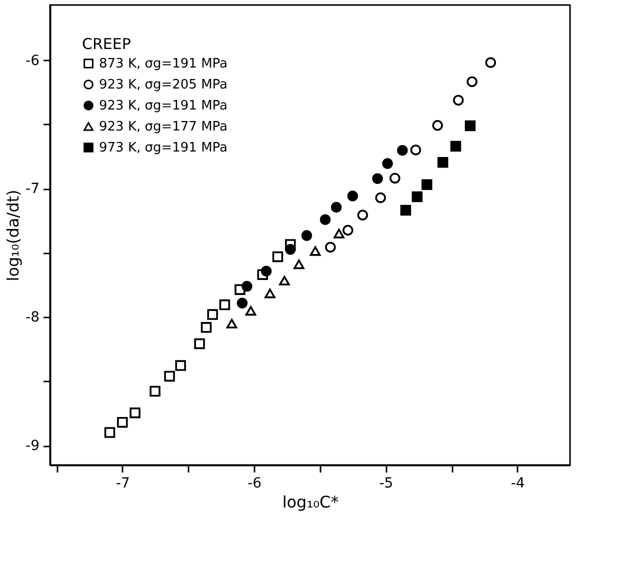  Describe the element at coordinates (163, 64) in the screenshot. I see `legend-label: 873 K, σg=191 MPa` at that location.